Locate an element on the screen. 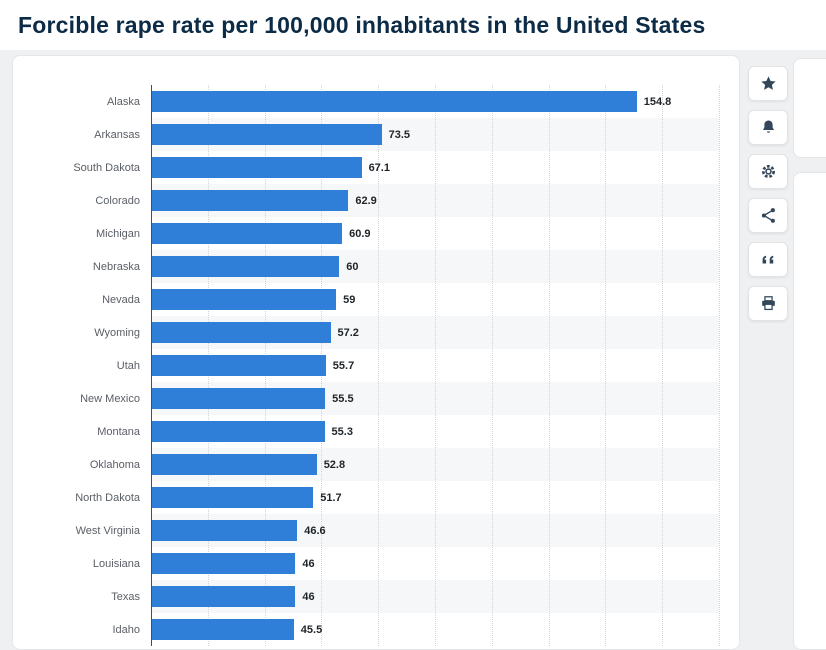 Image resolution: width=826 pixels, height=650 pixels. cite-button is located at coordinates (768, 259).